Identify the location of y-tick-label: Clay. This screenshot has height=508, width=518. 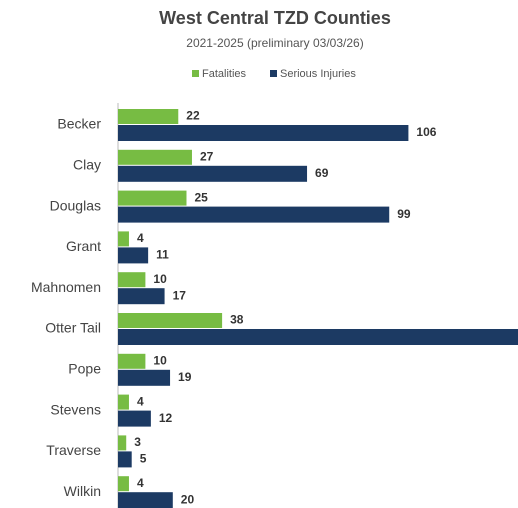
(87, 165).